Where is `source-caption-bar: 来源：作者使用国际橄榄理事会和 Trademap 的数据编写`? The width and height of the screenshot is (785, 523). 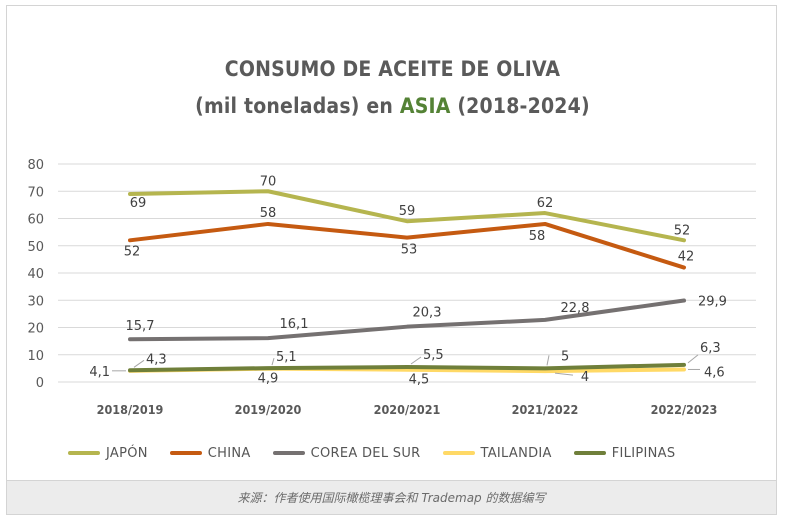 source-caption-bar: 来源：作者使用国际橄榄理事会和 Trademap 的数据编写 is located at coordinates (391, 498).